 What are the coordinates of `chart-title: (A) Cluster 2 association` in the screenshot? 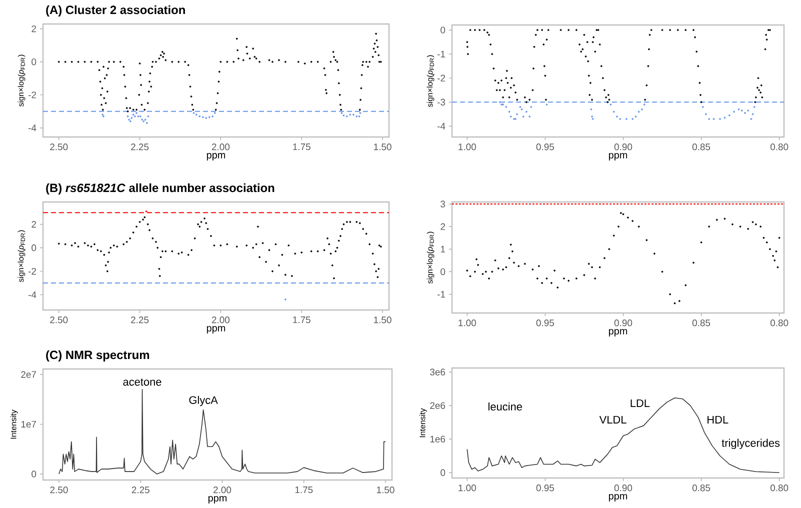 It's located at (115, 11).